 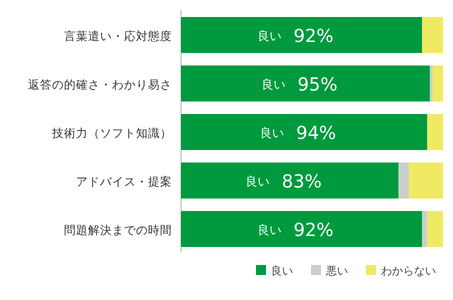 I want to click on legend-label: 悪い, so click(x=336, y=271).